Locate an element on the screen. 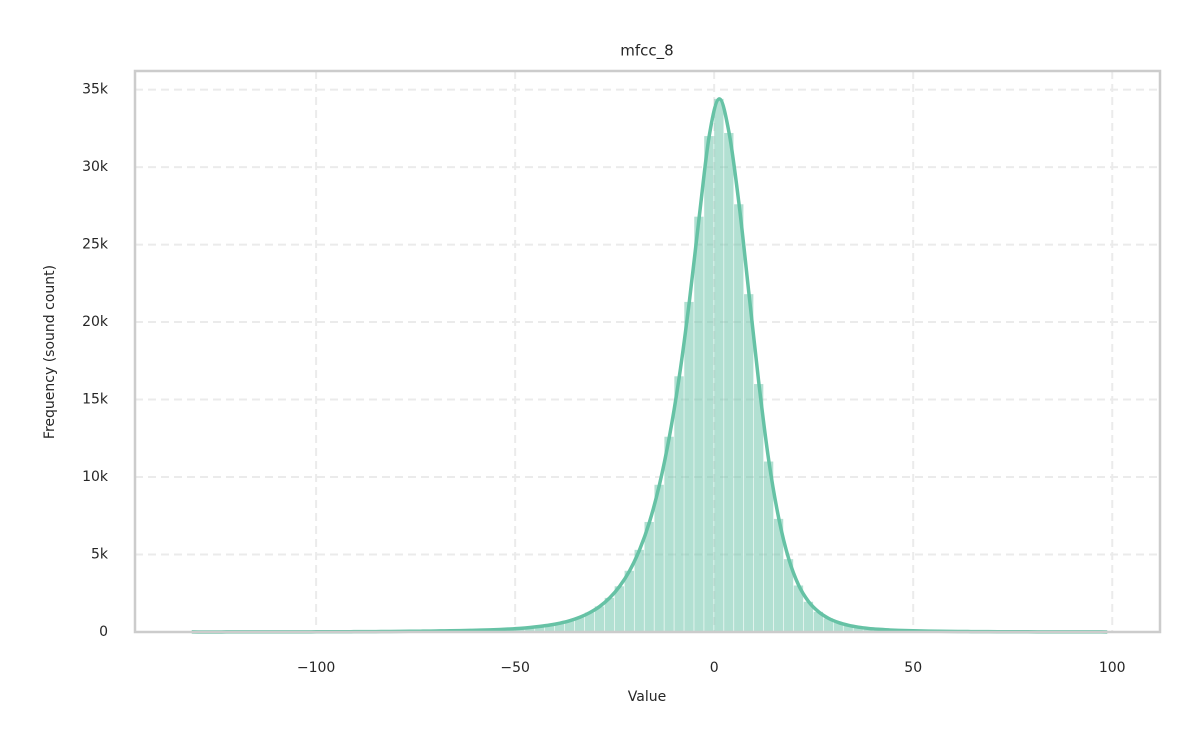 This screenshot has height=750, width=1200. y-tick-label: 20k is located at coordinates (95, 322).